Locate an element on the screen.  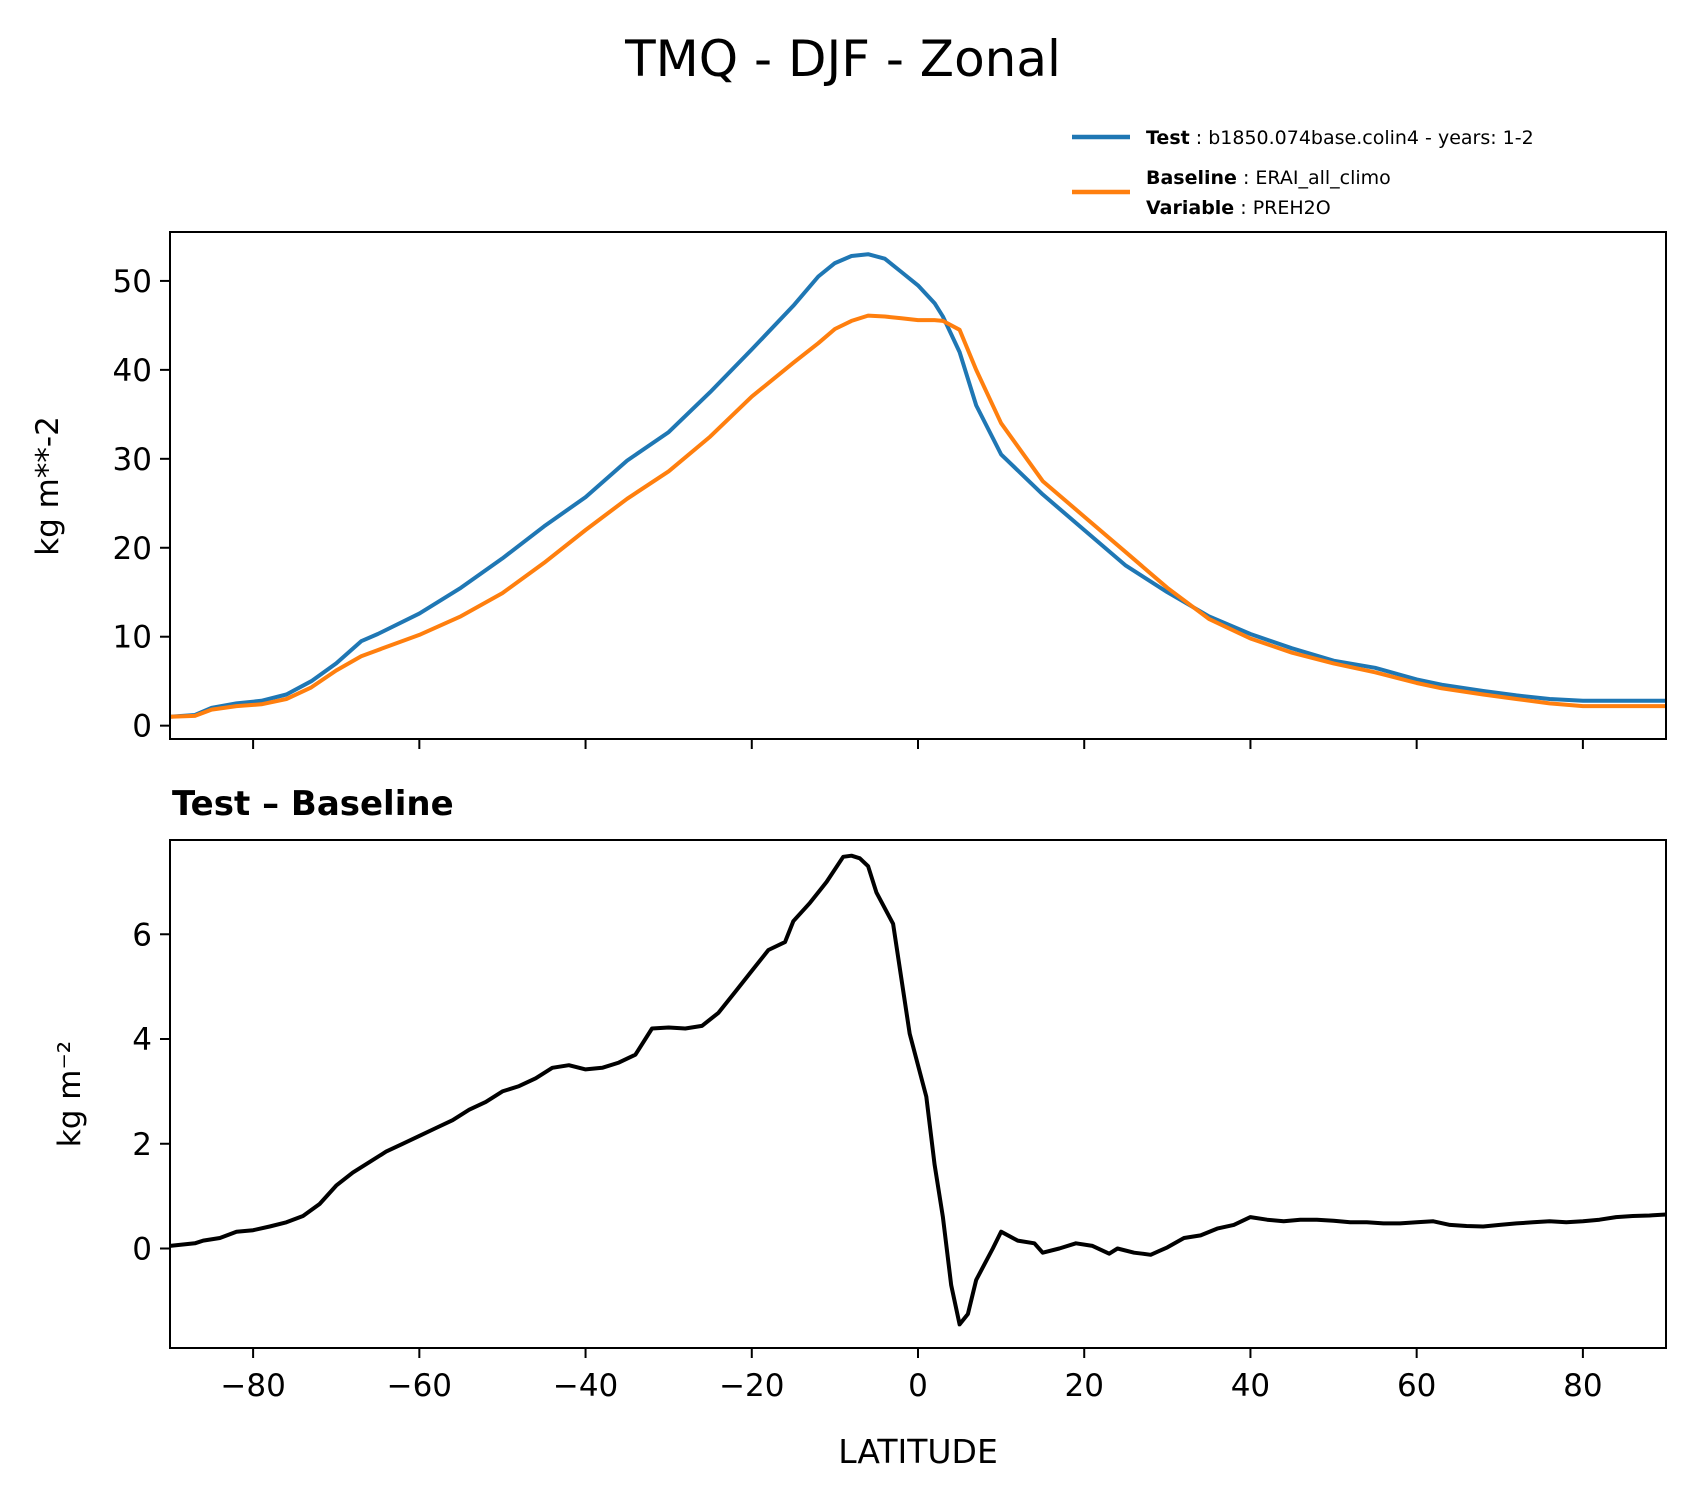
figure-title: TMQ - DJF - Zonal is located at coordinates (842, 59).